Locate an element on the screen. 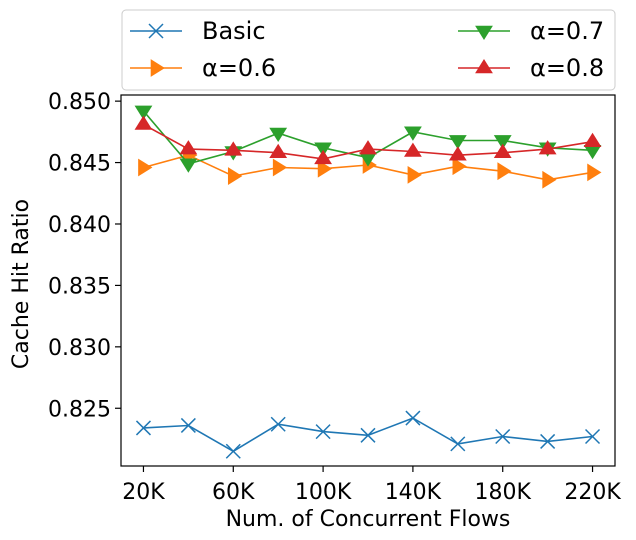 This screenshot has height=540, width=636. x-tick-label: 140K is located at coordinates (413, 492).